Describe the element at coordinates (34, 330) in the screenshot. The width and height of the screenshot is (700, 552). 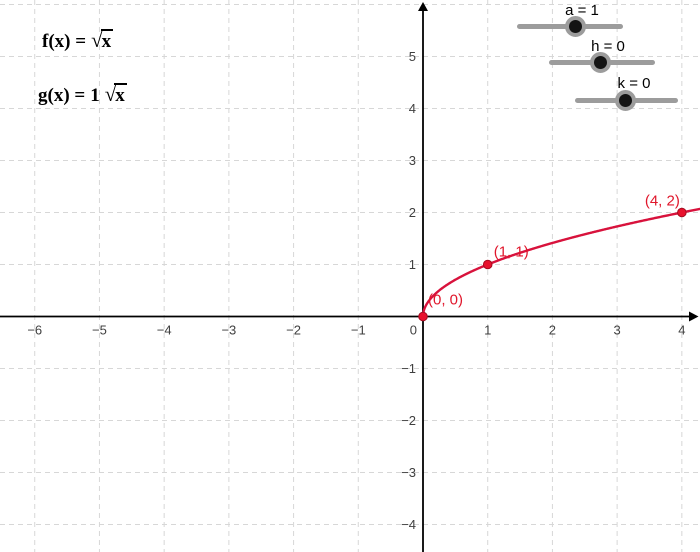
I see `x-tick-label: −6` at that location.